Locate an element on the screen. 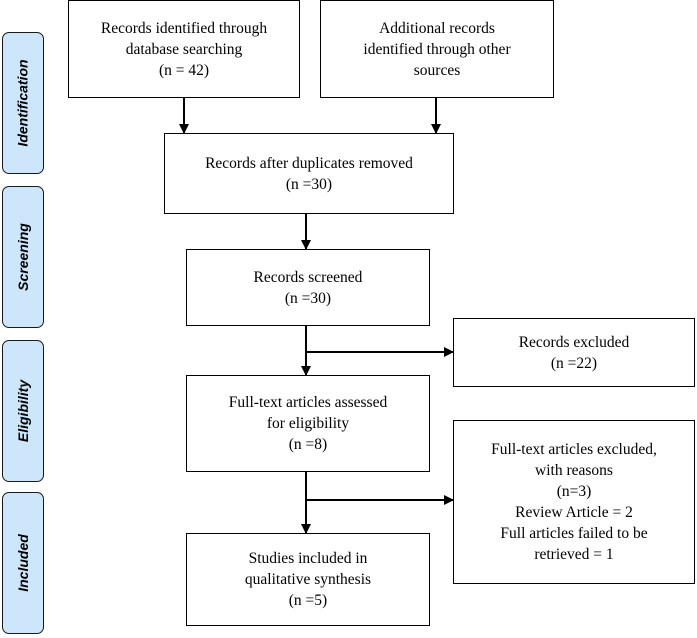 Image resolution: width=697 pixels, height=638 pixels. phase-screening: Screening is located at coordinates (23, 257).